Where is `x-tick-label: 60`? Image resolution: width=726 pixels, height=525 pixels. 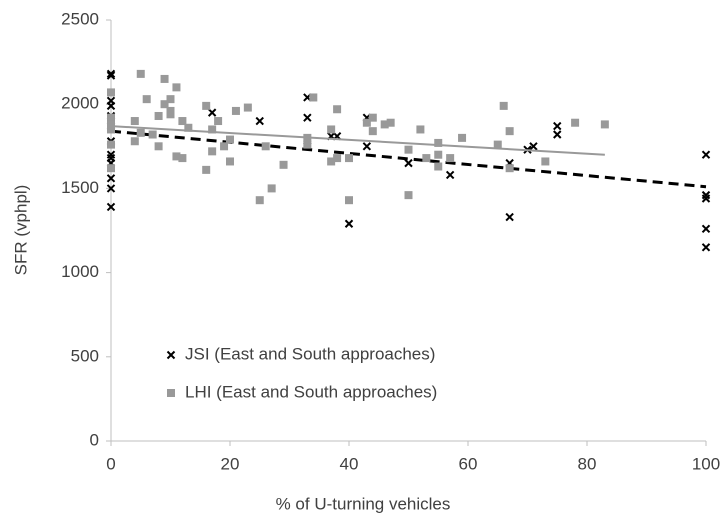 x-tick-label: 60 is located at coordinates (468, 463).